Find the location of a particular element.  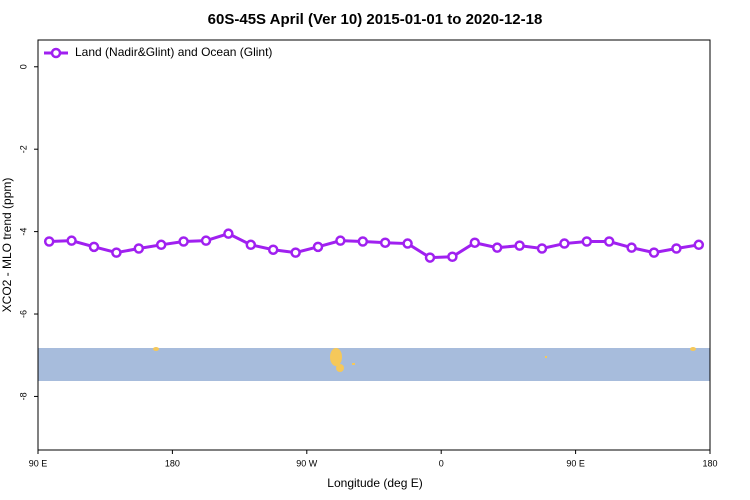

y-axis-label: XCO2 - MLO trend (ppm) is located at coordinates (7, 245).